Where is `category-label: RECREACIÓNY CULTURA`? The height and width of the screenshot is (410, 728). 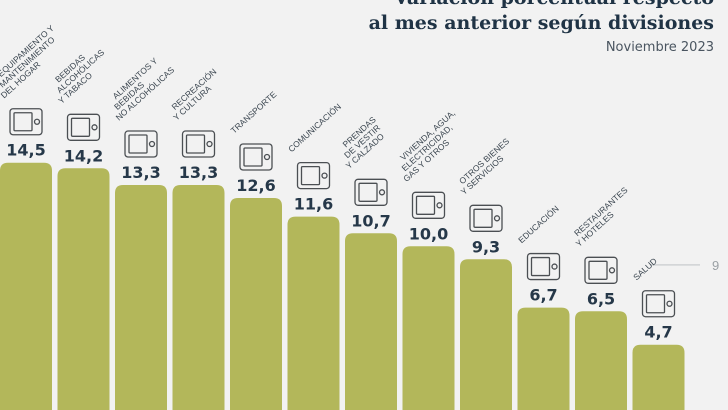
category-label: RECREACIÓNY CULTURA is located at coordinates (194, 94).